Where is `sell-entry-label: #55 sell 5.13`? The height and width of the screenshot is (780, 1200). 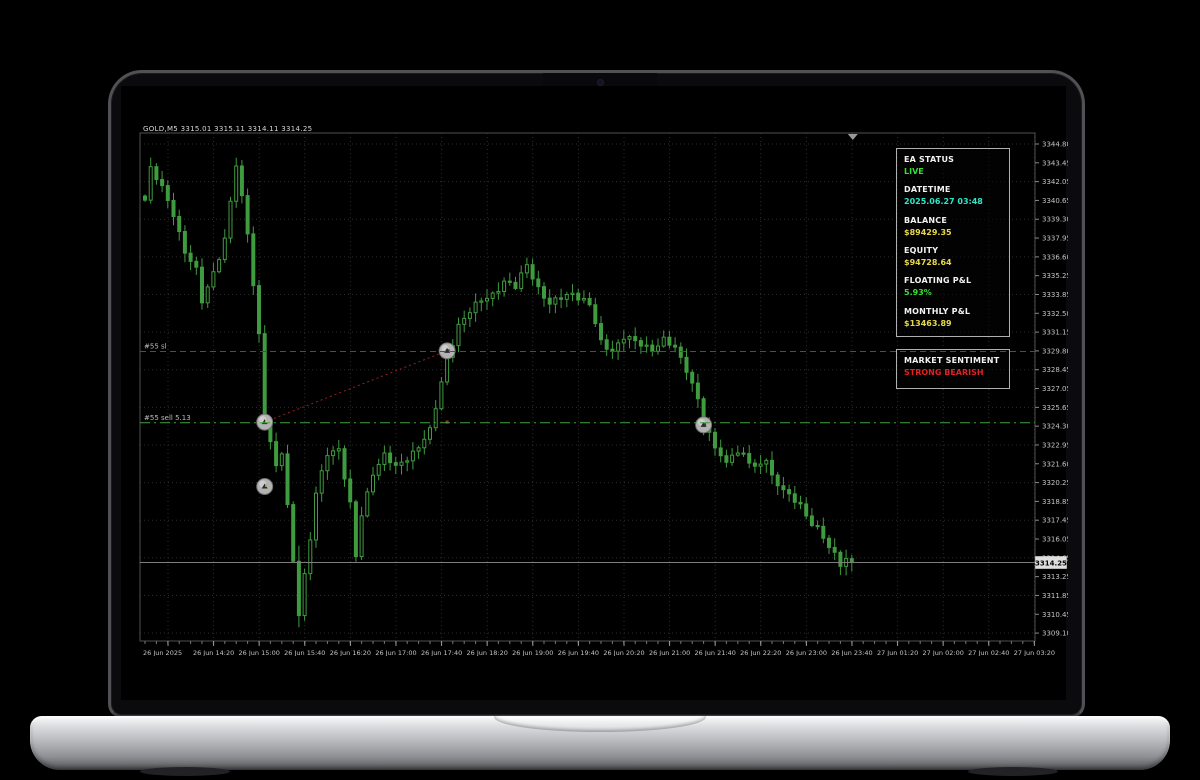
sell-entry-label: #55 sell 5.13 is located at coordinates (167, 418).